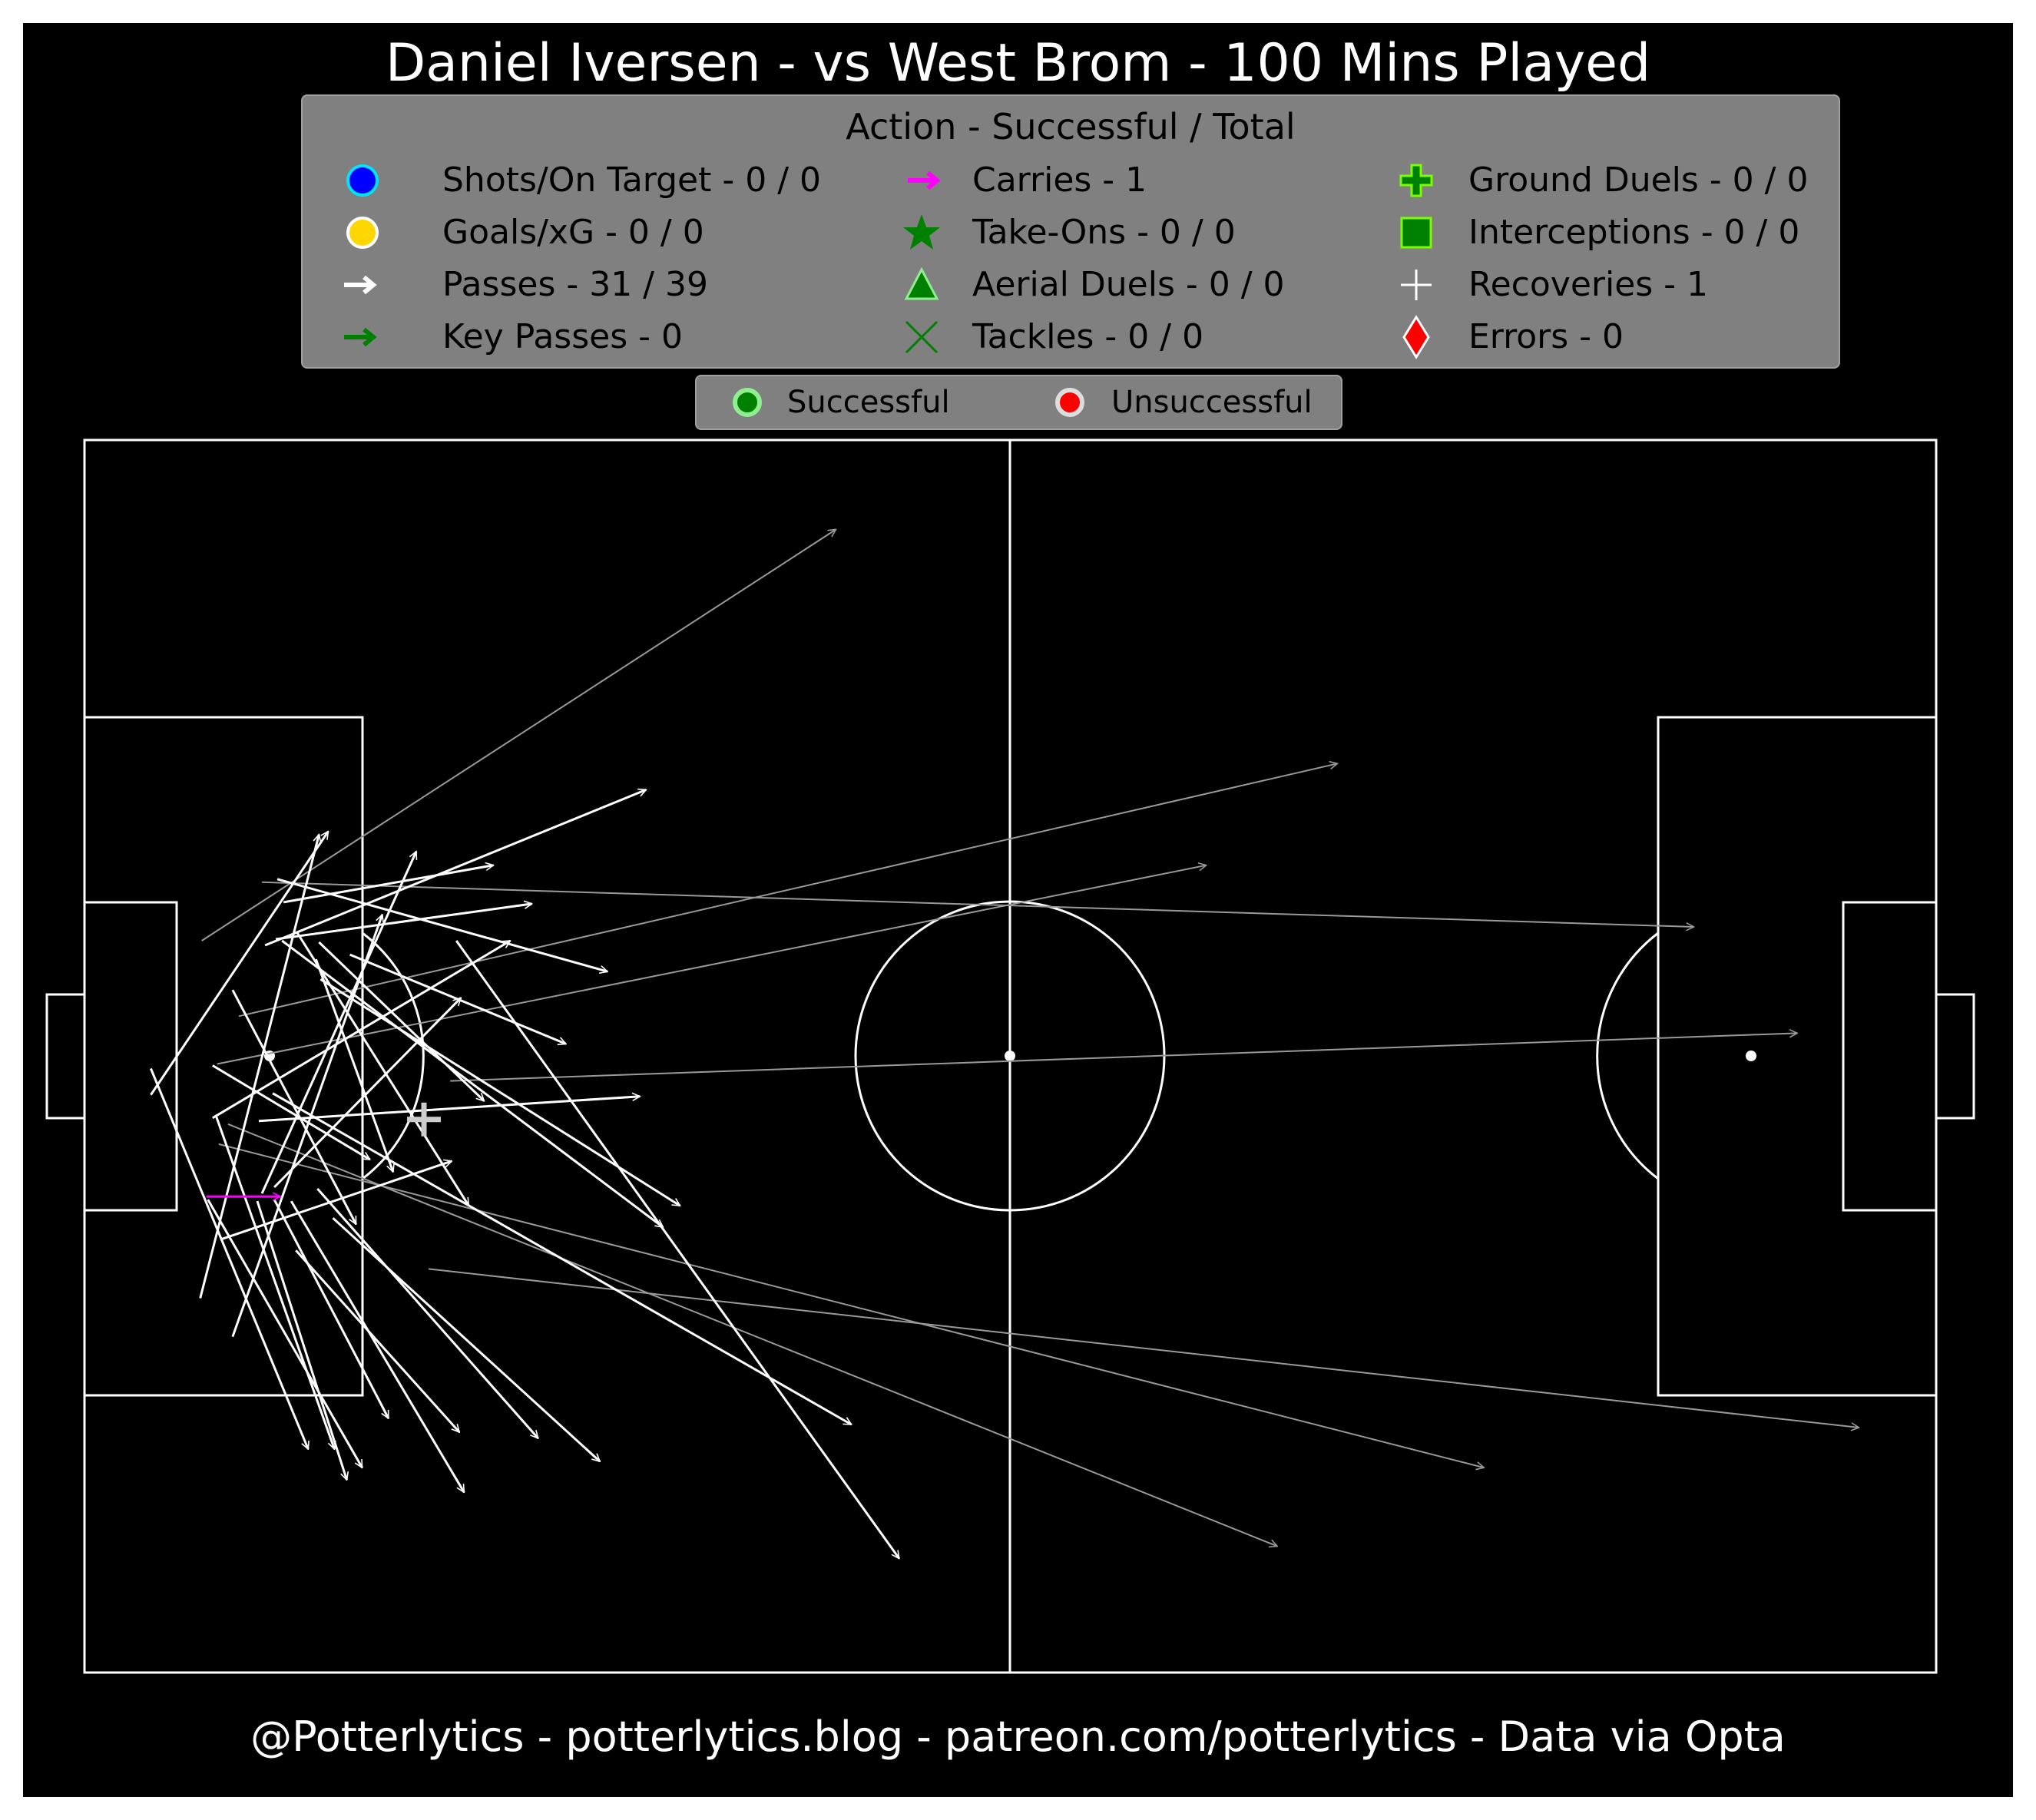 This screenshot has width=2036, height=1820. Describe the element at coordinates (65, 1056) in the screenshot. I see `left-goal` at that location.